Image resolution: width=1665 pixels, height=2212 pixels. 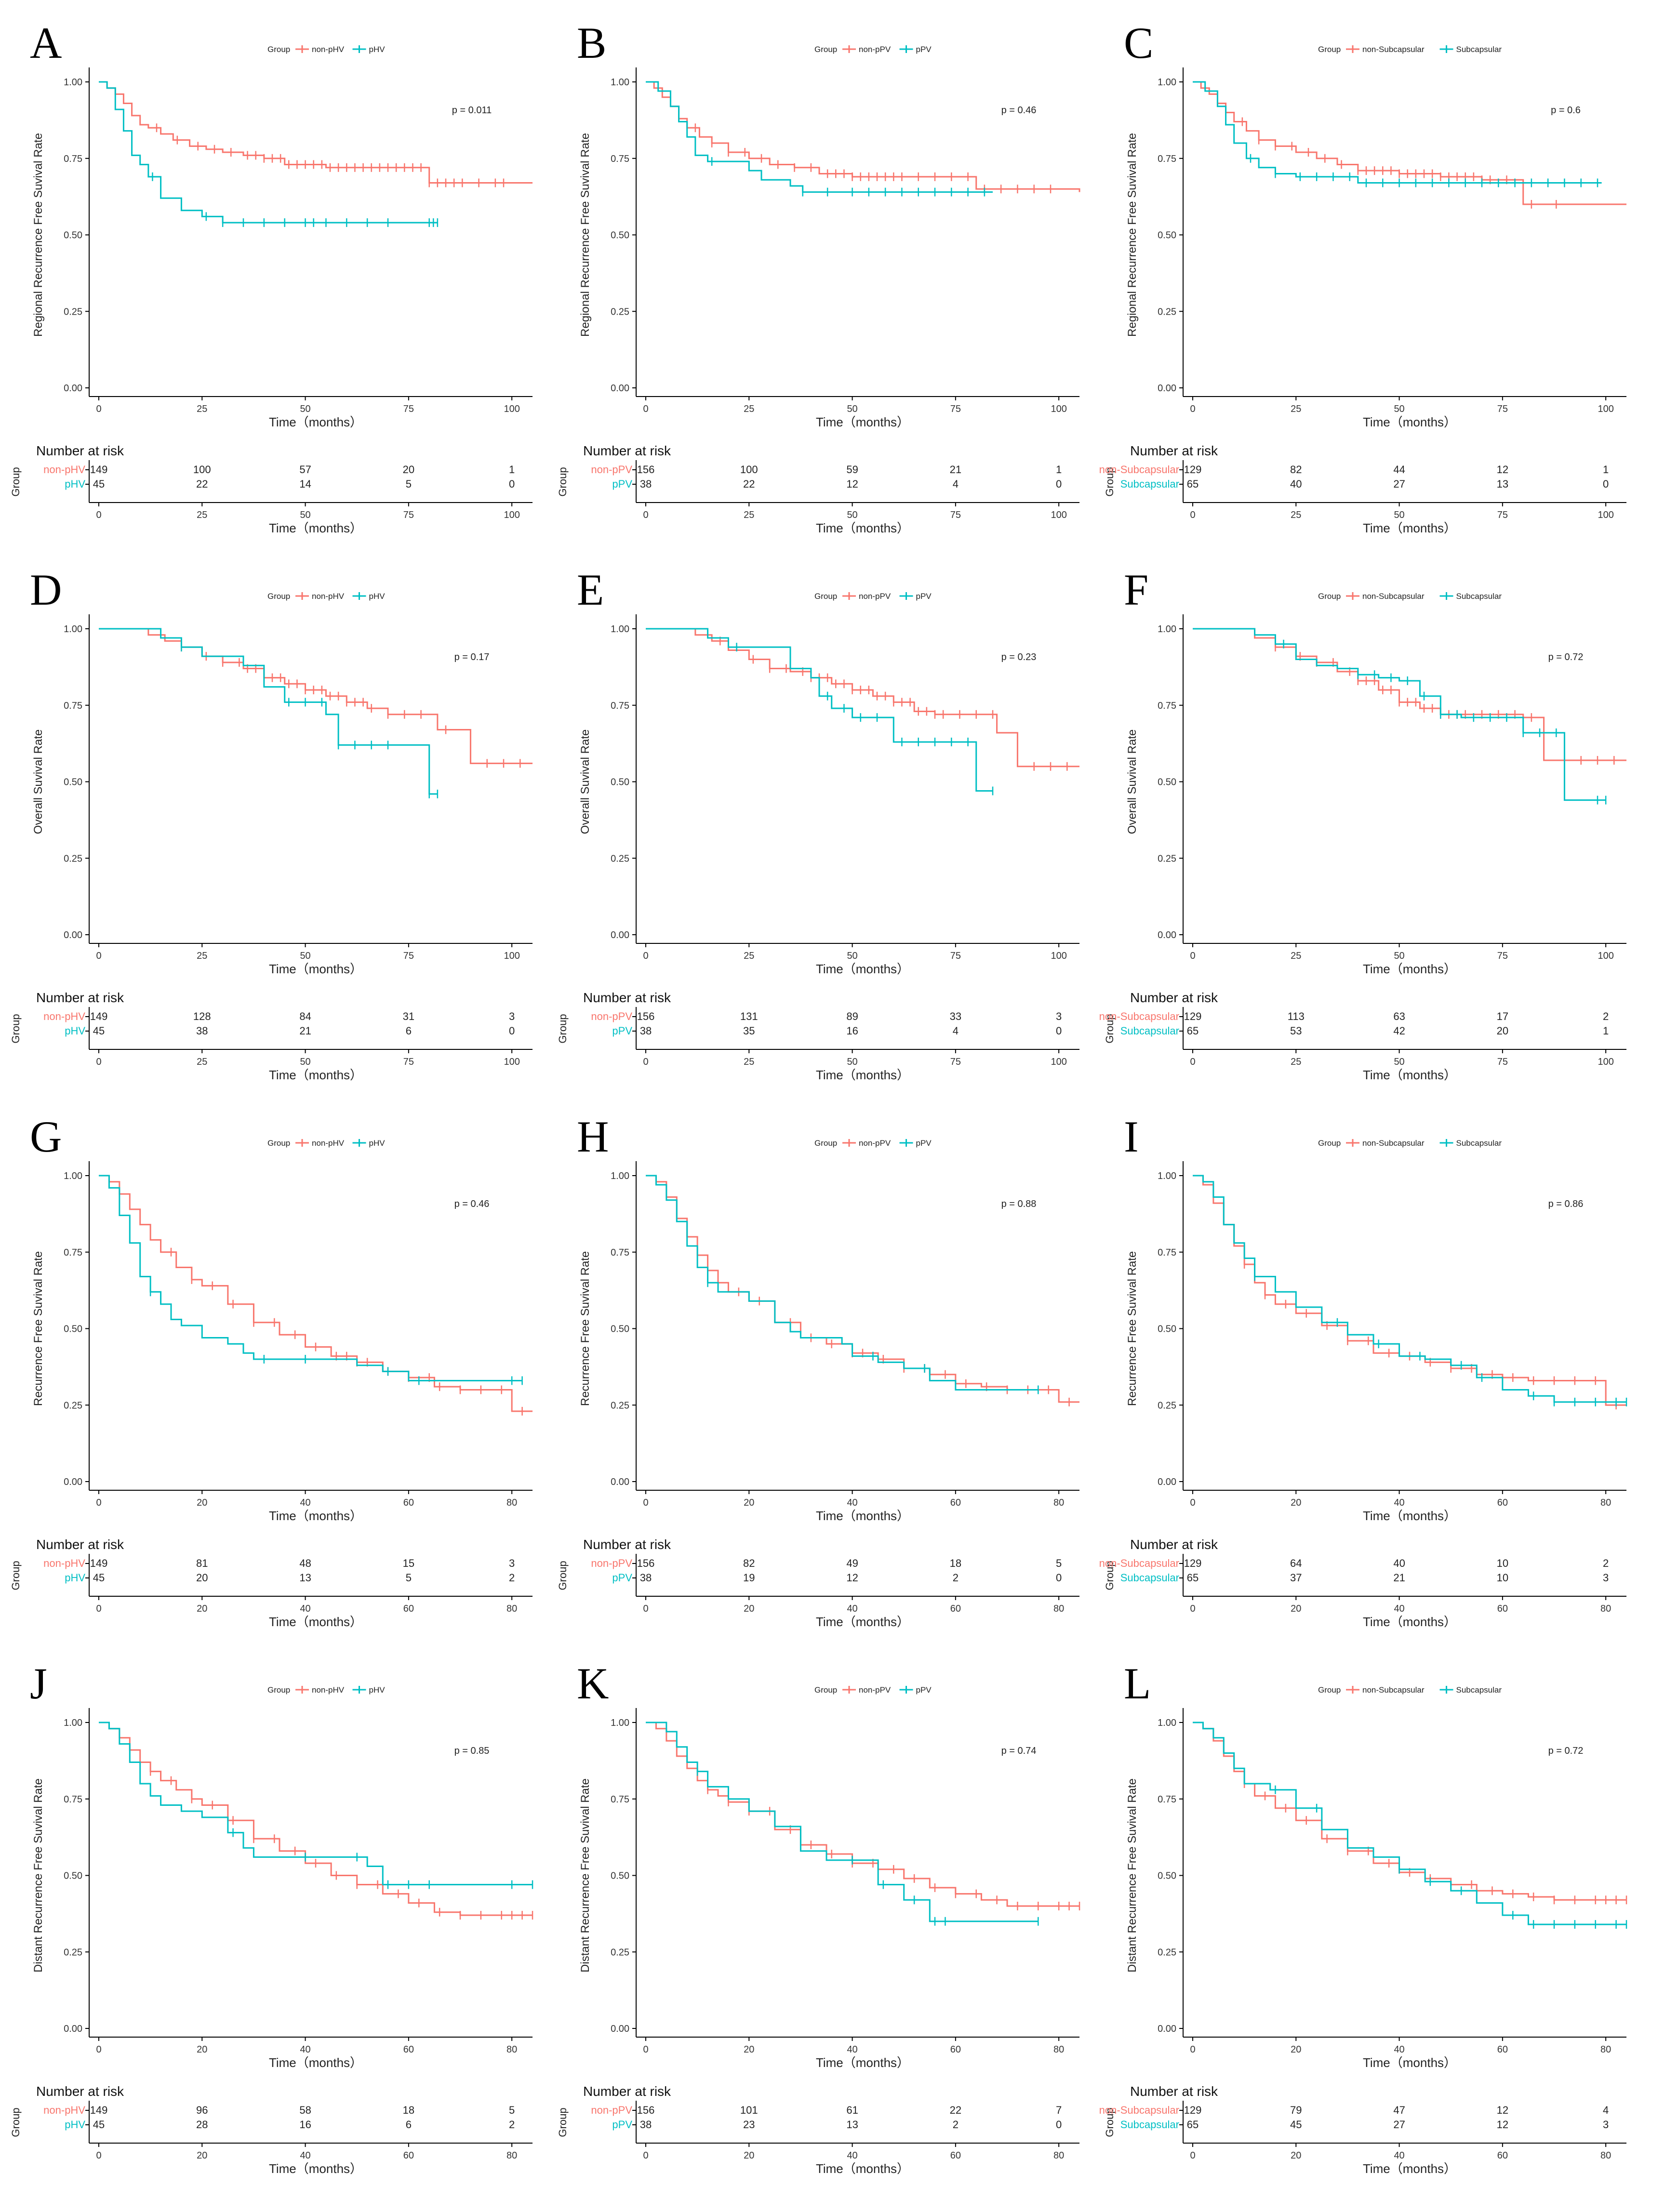 What do you see at coordinates (585, 235) in the screenshot?
I see `y-axis-label: Regional Recurrence Free Suvival Rate` at bounding box center [585, 235].